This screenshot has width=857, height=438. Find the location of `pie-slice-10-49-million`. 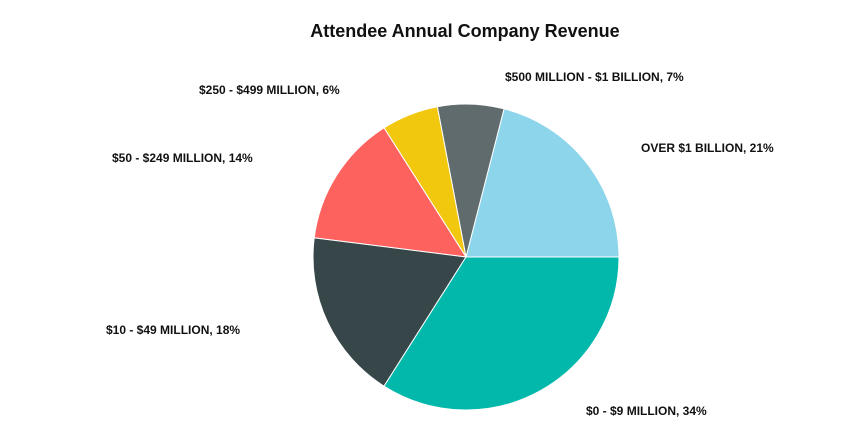

pie-slice-10-49-million is located at coordinates (389, 312).